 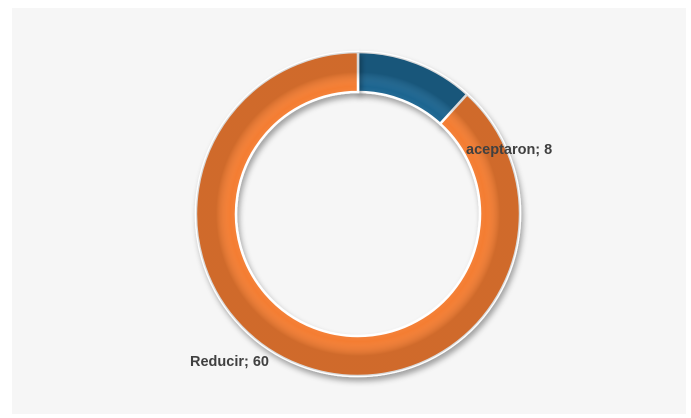 I want to click on data-label-aceptaron: aceptaron; 8, so click(x=509, y=150).